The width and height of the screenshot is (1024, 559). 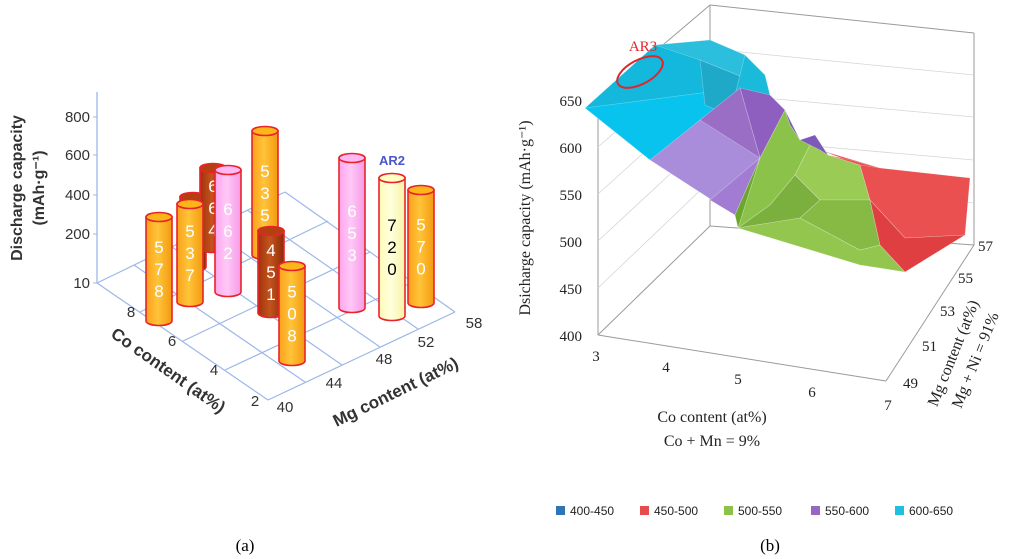 I want to click on b-x-label: Co content (at%), so click(x=711, y=417).